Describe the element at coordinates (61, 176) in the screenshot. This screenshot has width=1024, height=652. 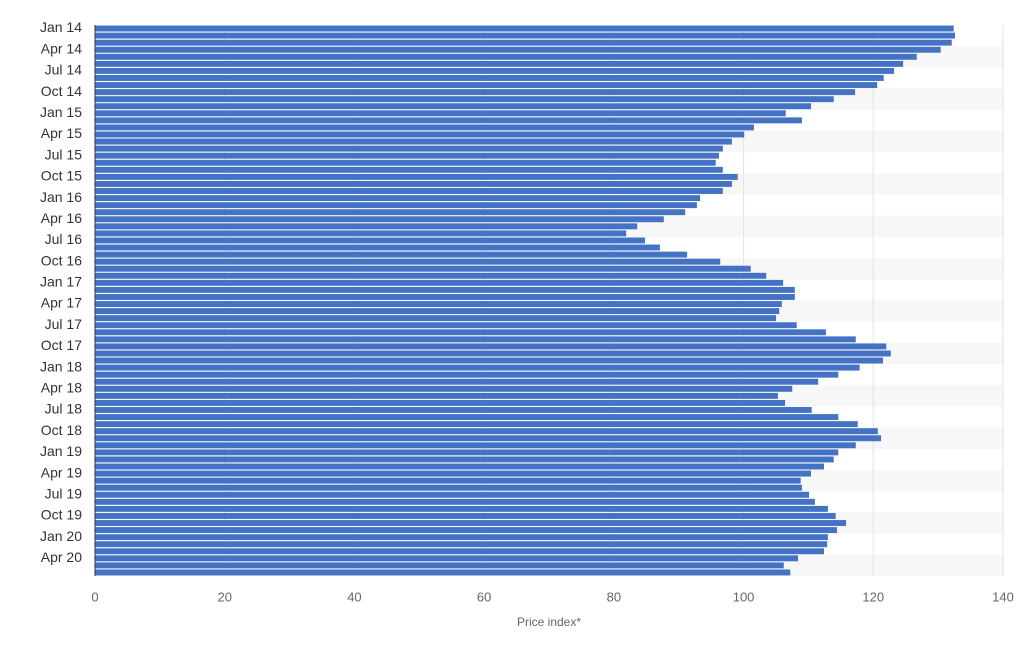
I see `y-tick-label: Oct 15` at that location.